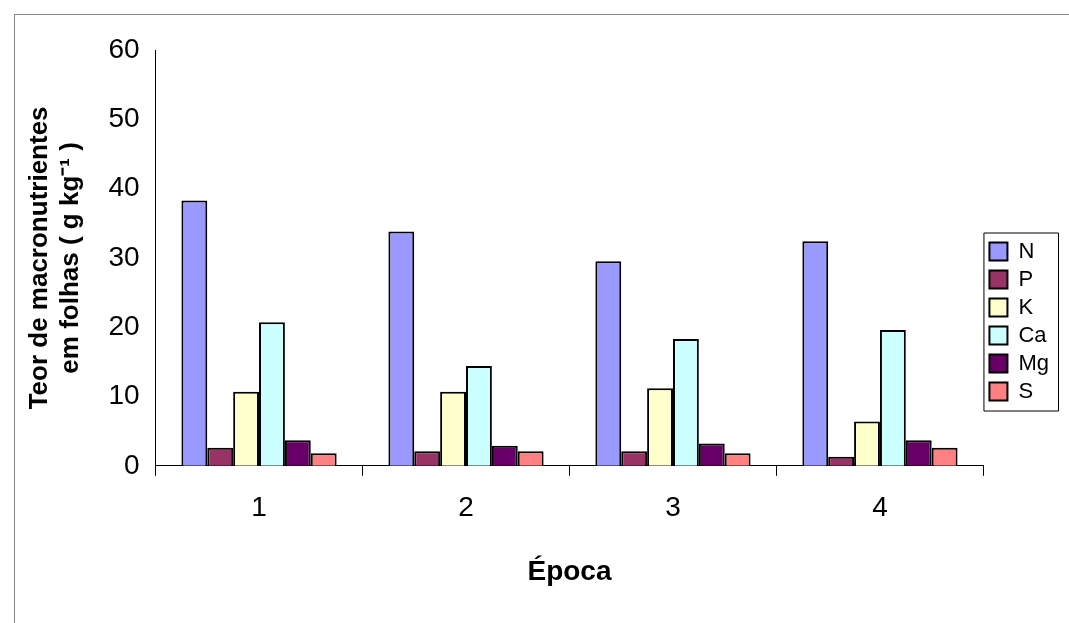 The image size is (1069, 623). Describe the element at coordinates (1033, 362) in the screenshot. I see `legend-label: Mg` at that location.